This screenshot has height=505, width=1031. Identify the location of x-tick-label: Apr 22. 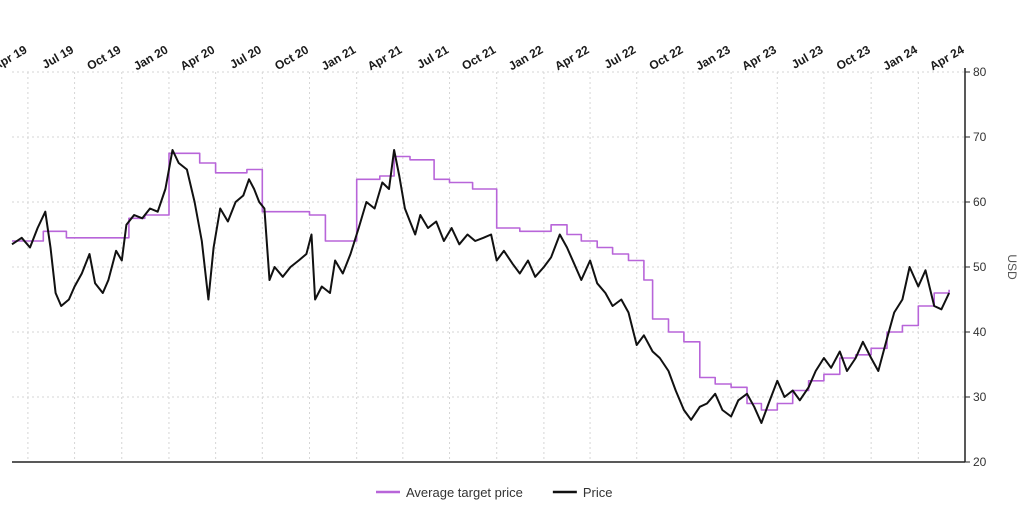
(572, 57).